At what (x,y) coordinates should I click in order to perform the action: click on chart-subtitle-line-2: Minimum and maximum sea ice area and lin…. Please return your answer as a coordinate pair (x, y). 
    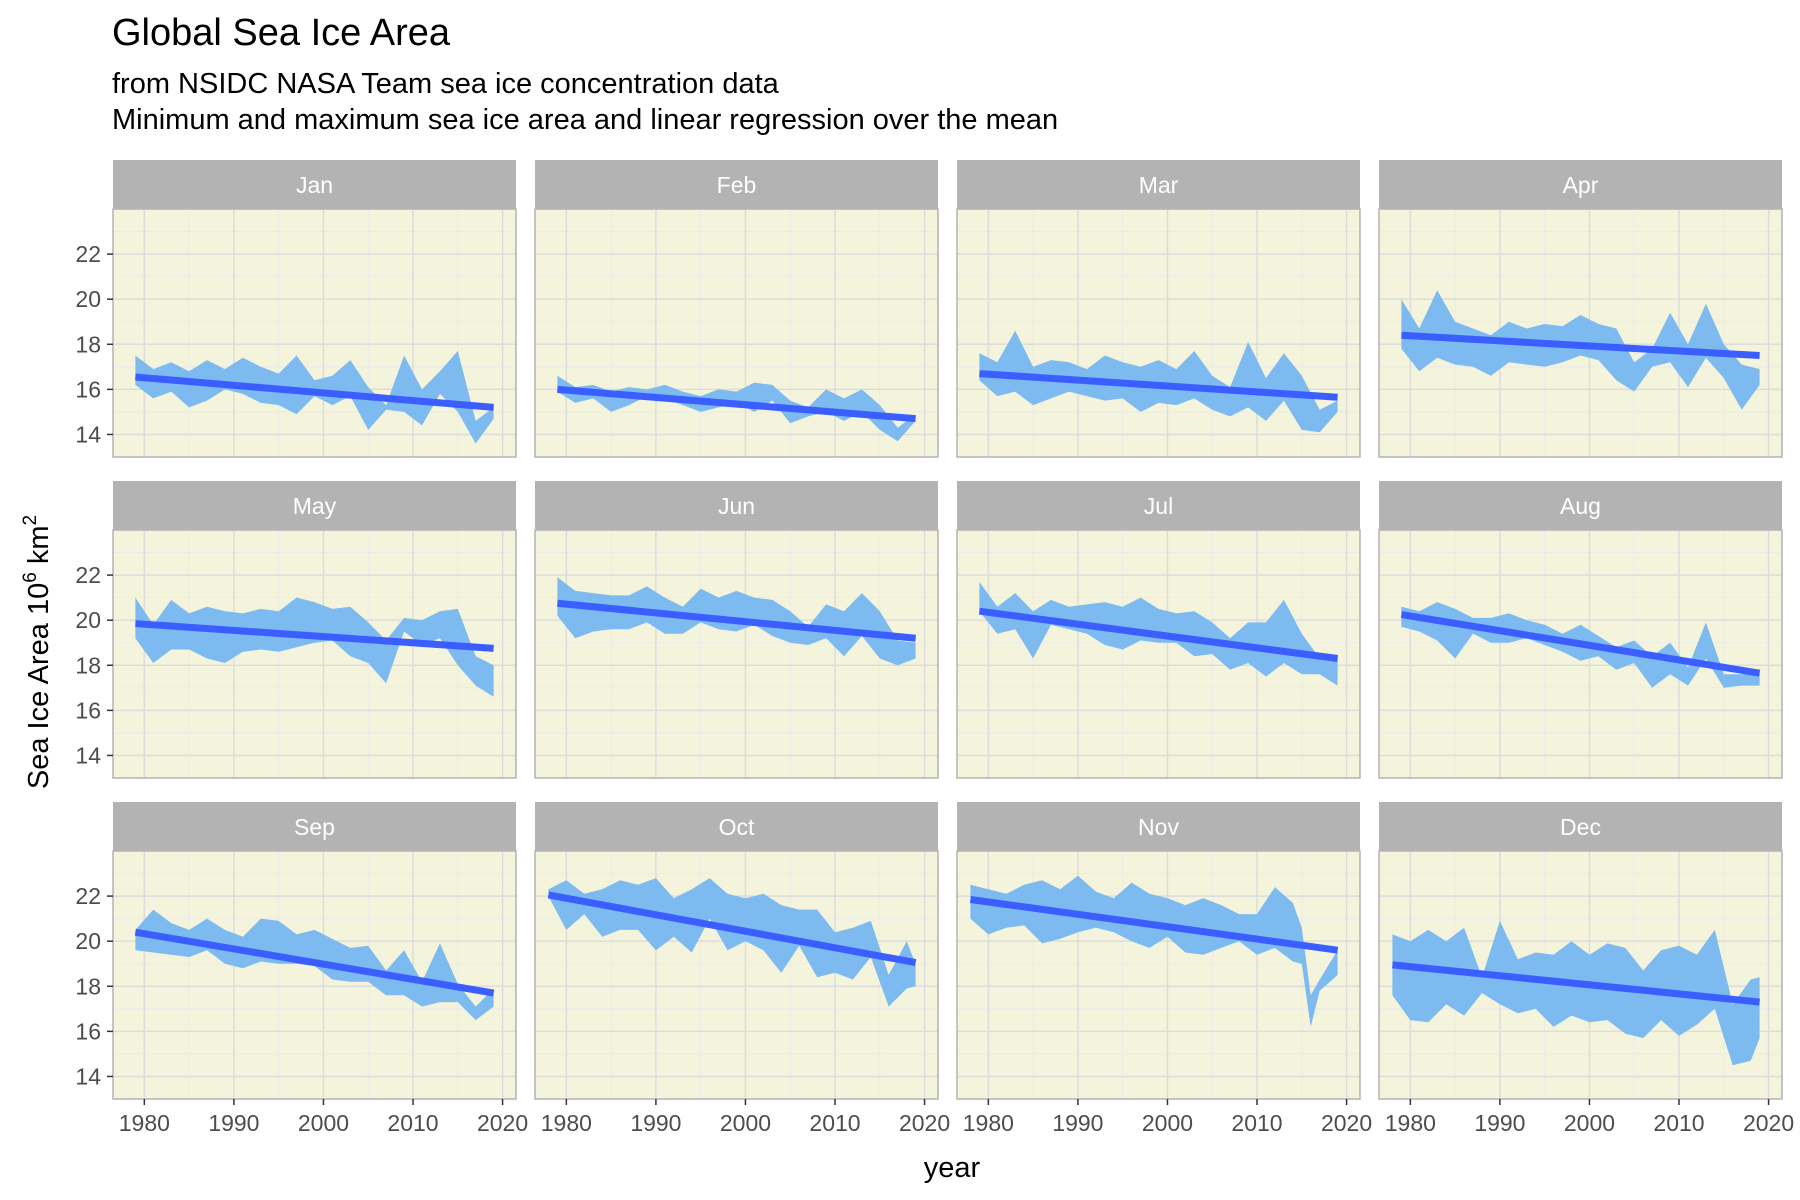
    Looking at the image, I should click on (585, 120).